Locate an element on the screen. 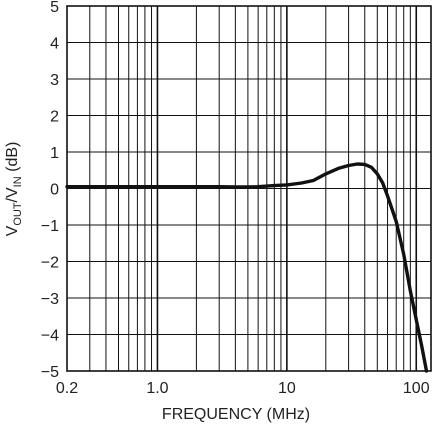 The image size is (435, 429). y-axis-label-unit: (dB) is located at coordinates (12, 159).